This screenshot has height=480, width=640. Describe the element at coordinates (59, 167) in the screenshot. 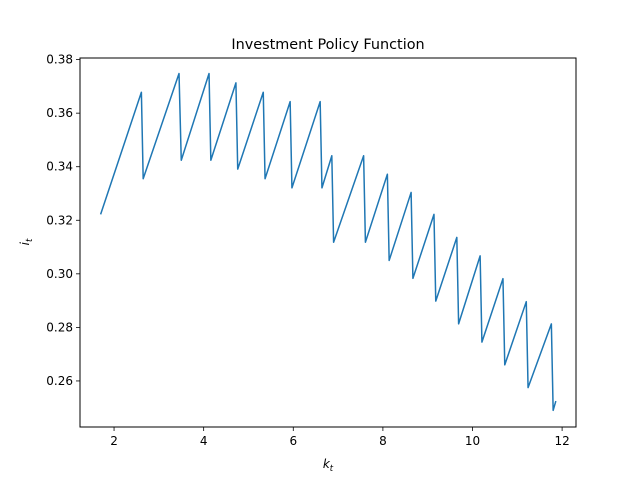

I see `y-tick-label: 0.34` at that location.